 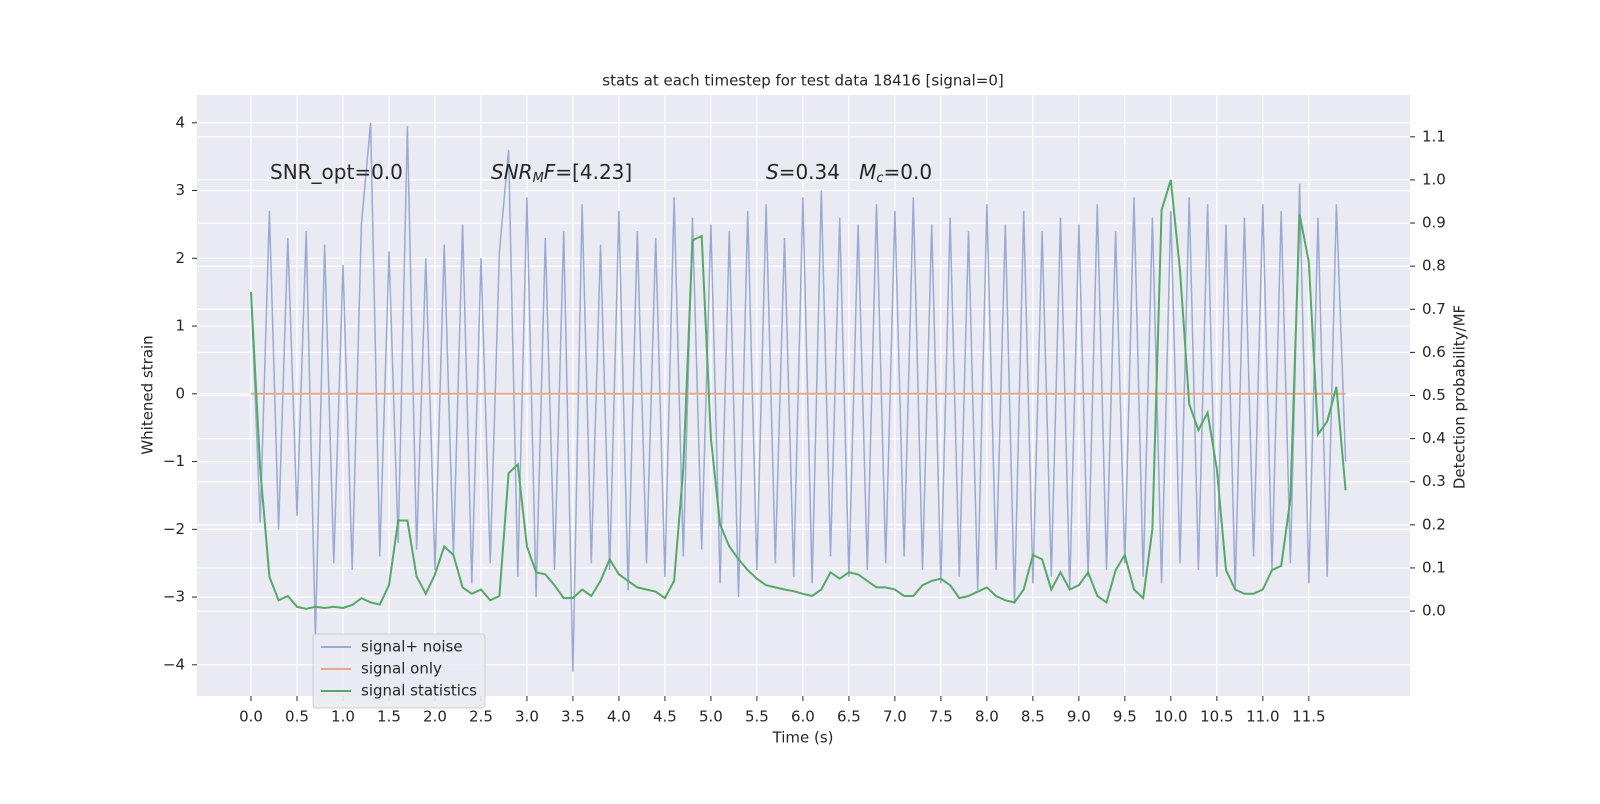 What do you see at coordinates (1033, 717) in the screenshot?
I see `x-tick-label: 8.5` at bounding box center [1033, 717].